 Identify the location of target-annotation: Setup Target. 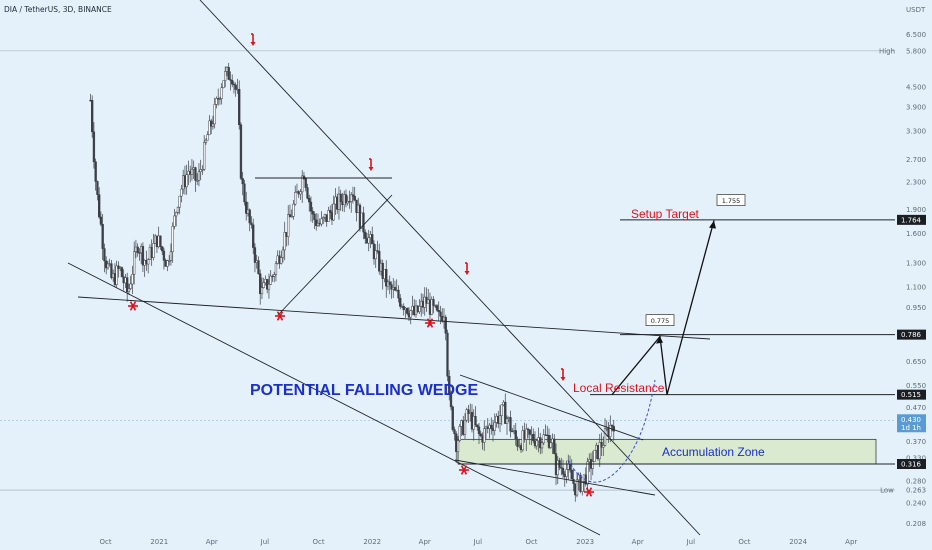
(665, 214).